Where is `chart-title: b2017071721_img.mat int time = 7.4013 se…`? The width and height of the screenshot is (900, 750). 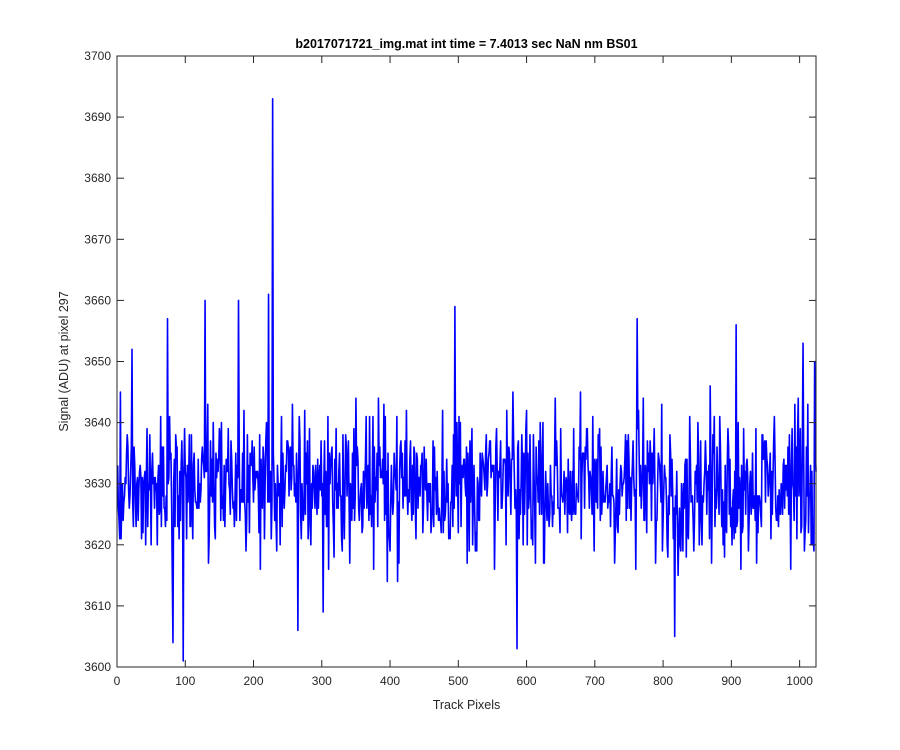 chart-title: b2017071721_img.mat int time = 7.4013 se… is located at coordinates (466, 44).